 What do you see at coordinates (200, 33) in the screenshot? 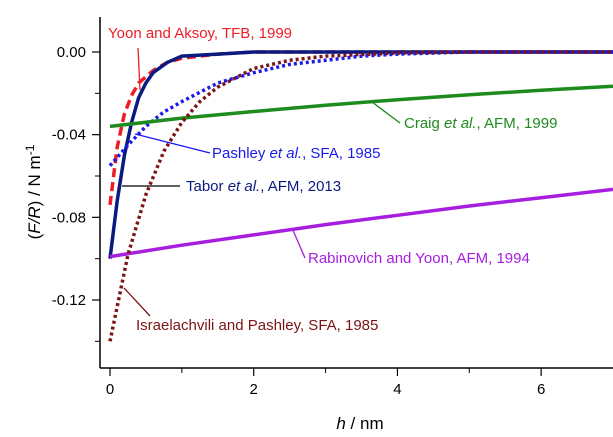
I see `annotation-yoon-and-aksoy-tfb-1999: Yoon and Aksoy, TFB, 1999` at bounding box center [200, 33].